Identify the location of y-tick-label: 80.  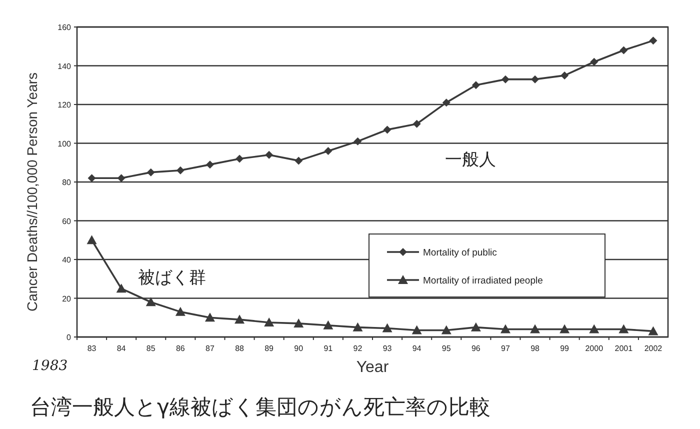
(67, 182).